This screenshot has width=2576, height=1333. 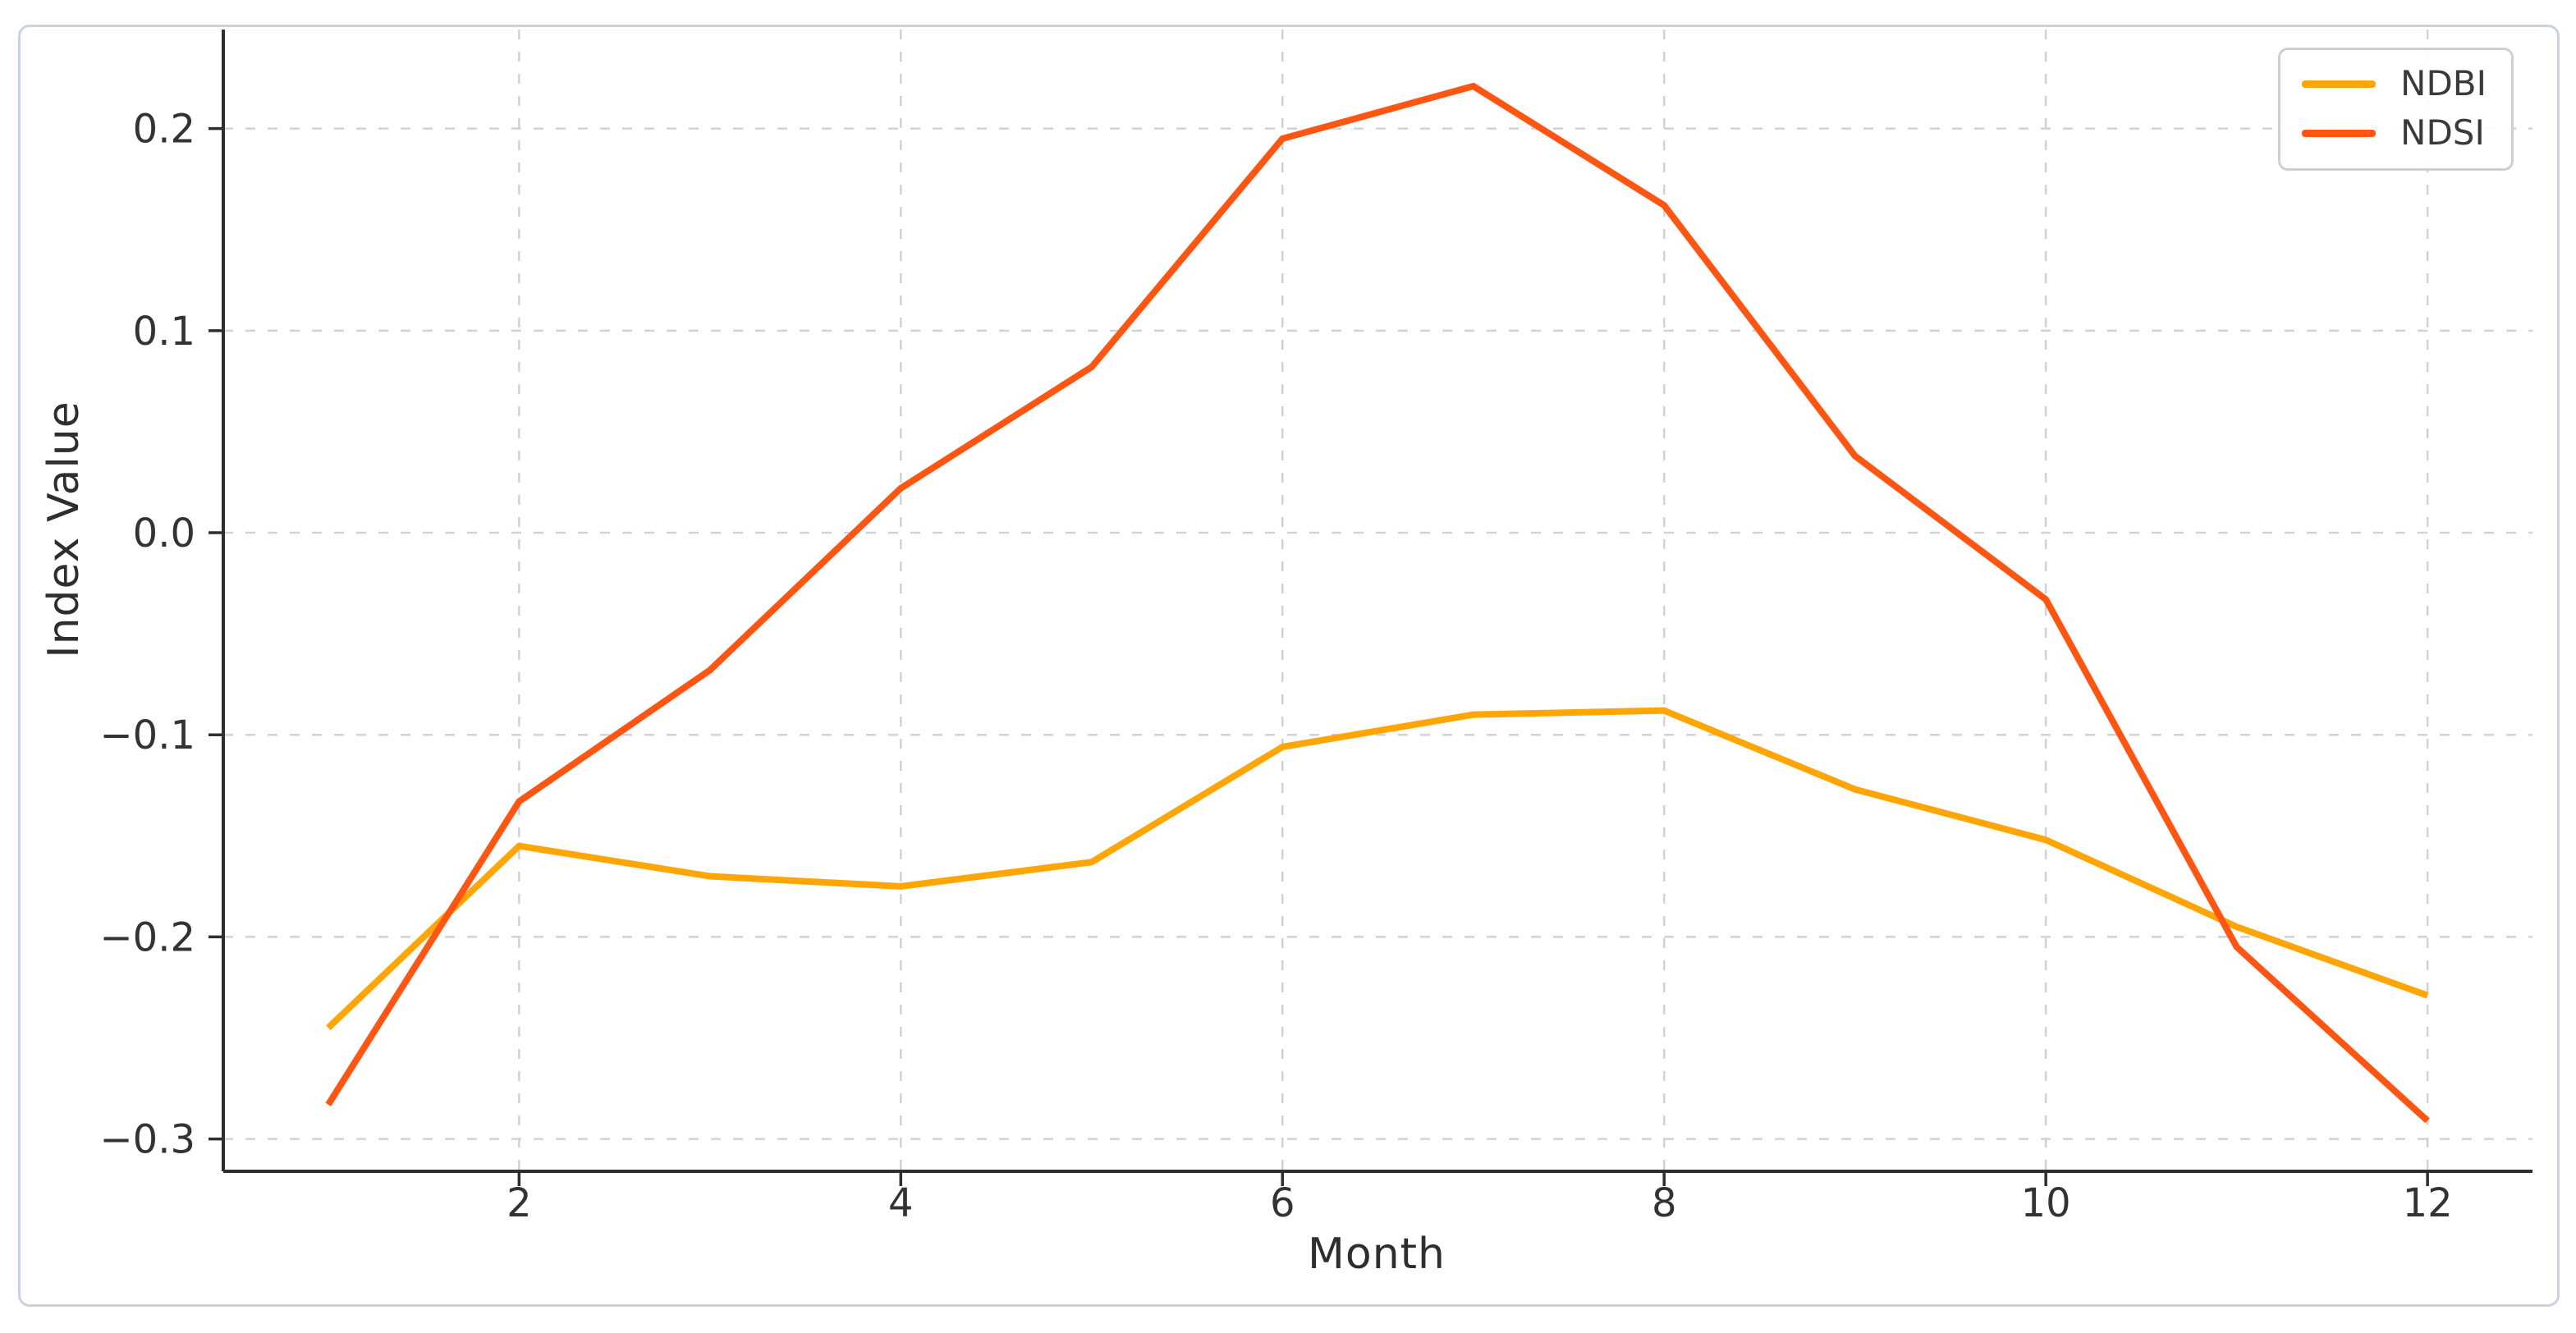 I want to click on x-tick-label: 2, so click(x=519, y=1203).